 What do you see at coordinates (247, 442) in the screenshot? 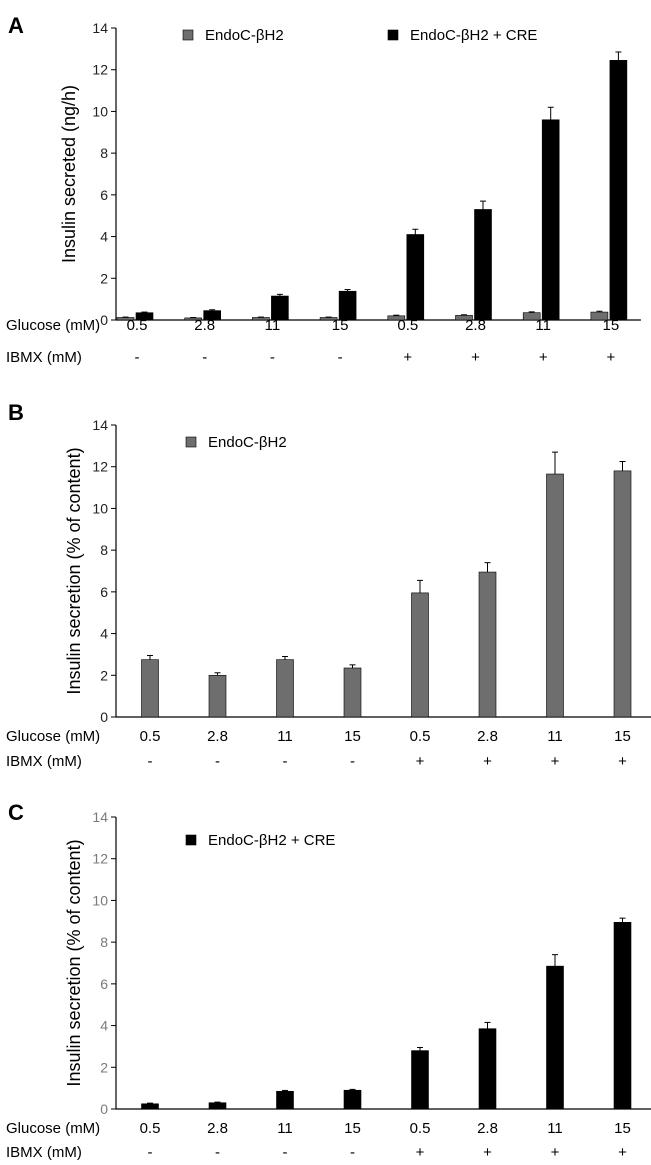
I see `legend-label: EndoC-βH2` at bounding box center [247, 442].